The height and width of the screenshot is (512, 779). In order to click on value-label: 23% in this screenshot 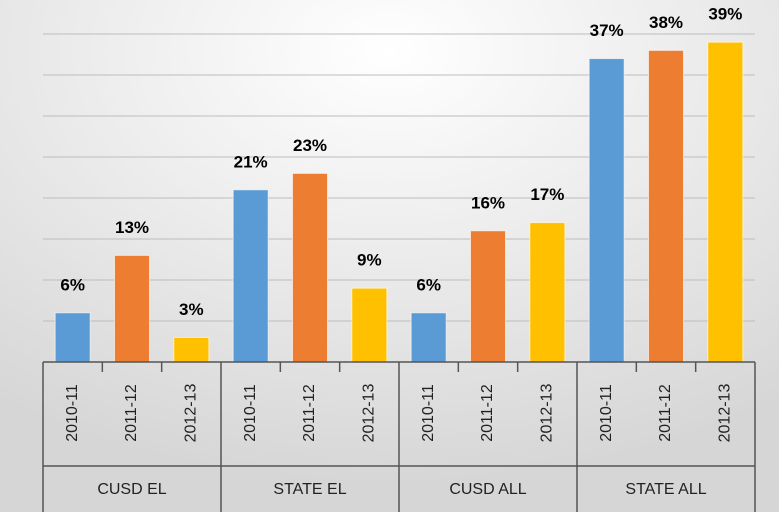, I will do `click(310, 145)`.